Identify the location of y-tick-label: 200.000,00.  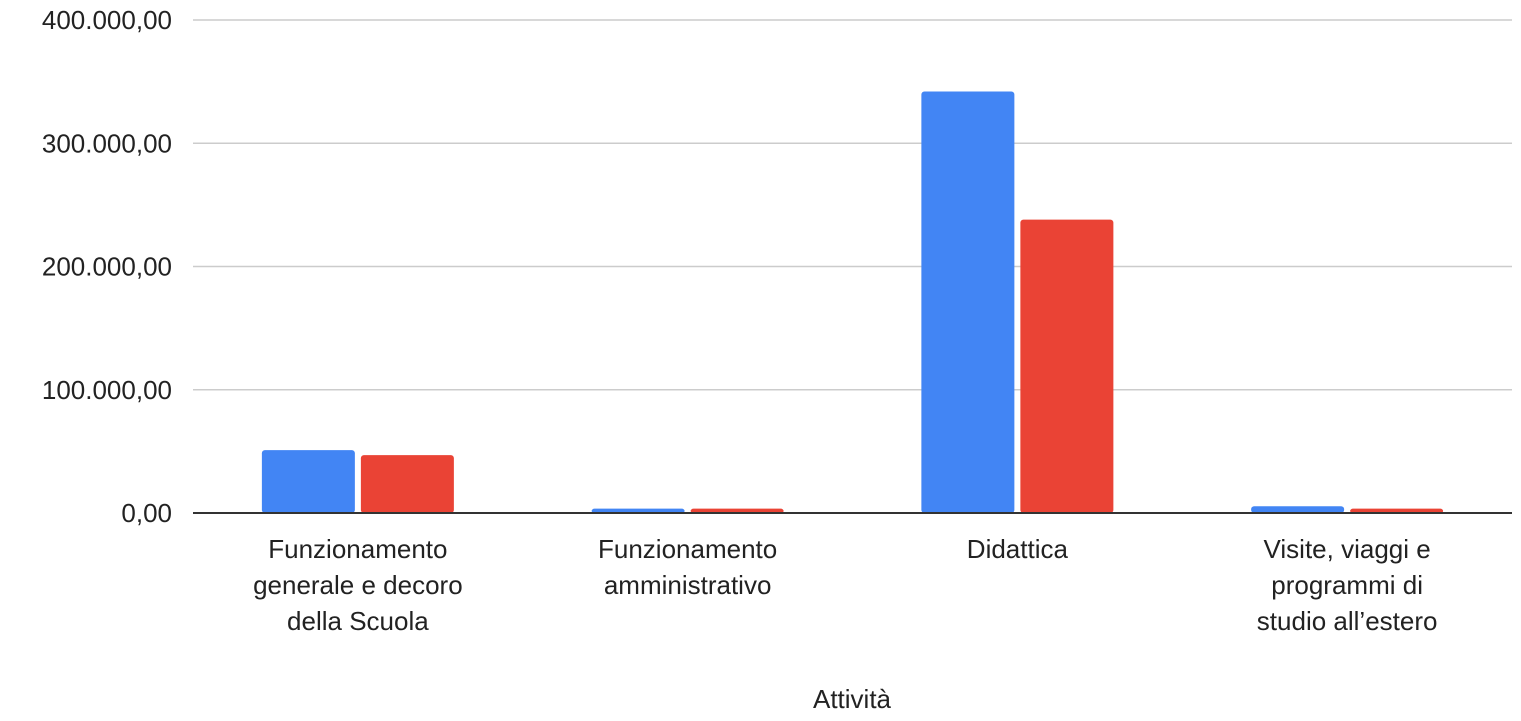
(107, 267).